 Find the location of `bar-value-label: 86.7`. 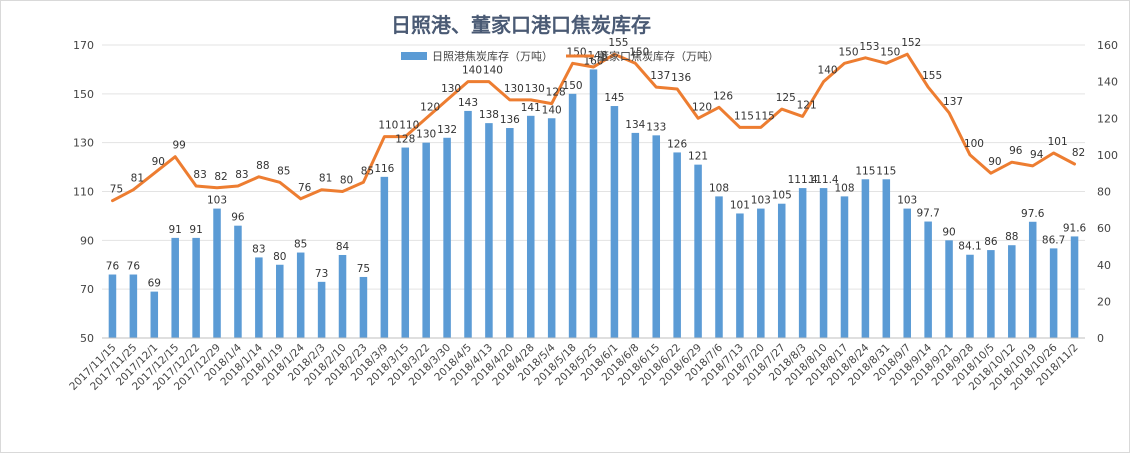

bar-value-label: 86.7 is located at coordinates (1053, 240).